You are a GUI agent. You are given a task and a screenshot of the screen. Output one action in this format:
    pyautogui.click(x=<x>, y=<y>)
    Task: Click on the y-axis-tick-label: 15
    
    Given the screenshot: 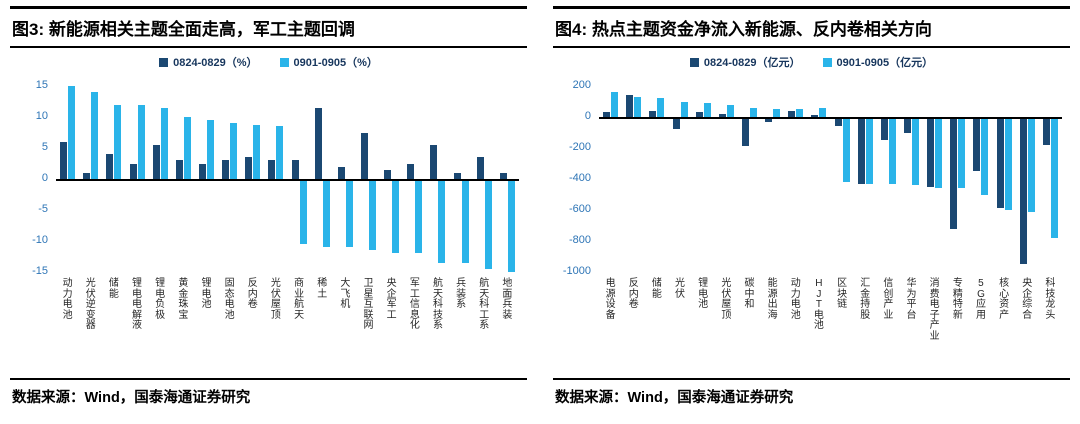 What is the action you would take?
    pyautogui.click(x=41, y=85)
    